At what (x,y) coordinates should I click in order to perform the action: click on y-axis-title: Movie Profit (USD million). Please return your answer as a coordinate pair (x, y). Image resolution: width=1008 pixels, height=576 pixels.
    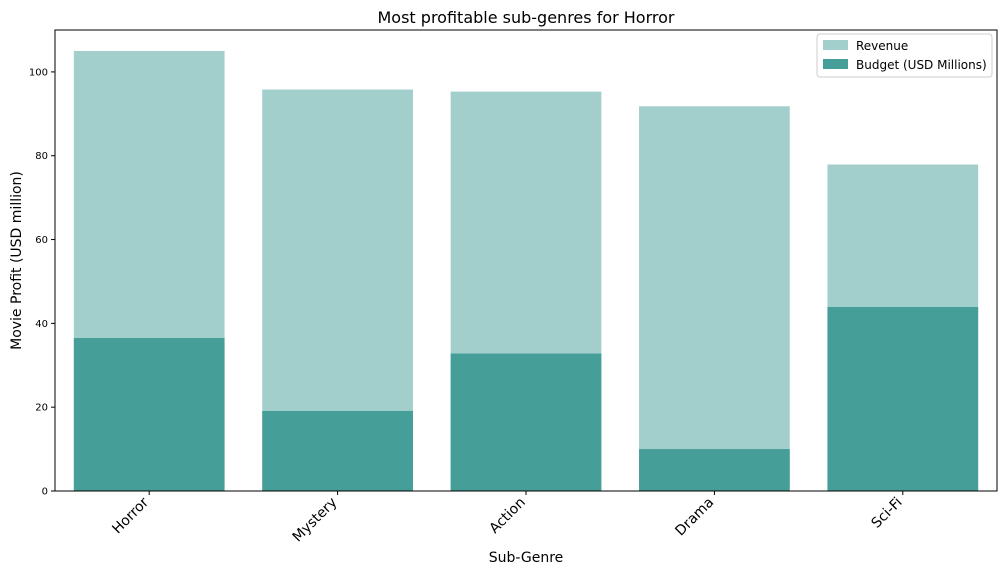
    Looking at the image, I should click on (17, 260).